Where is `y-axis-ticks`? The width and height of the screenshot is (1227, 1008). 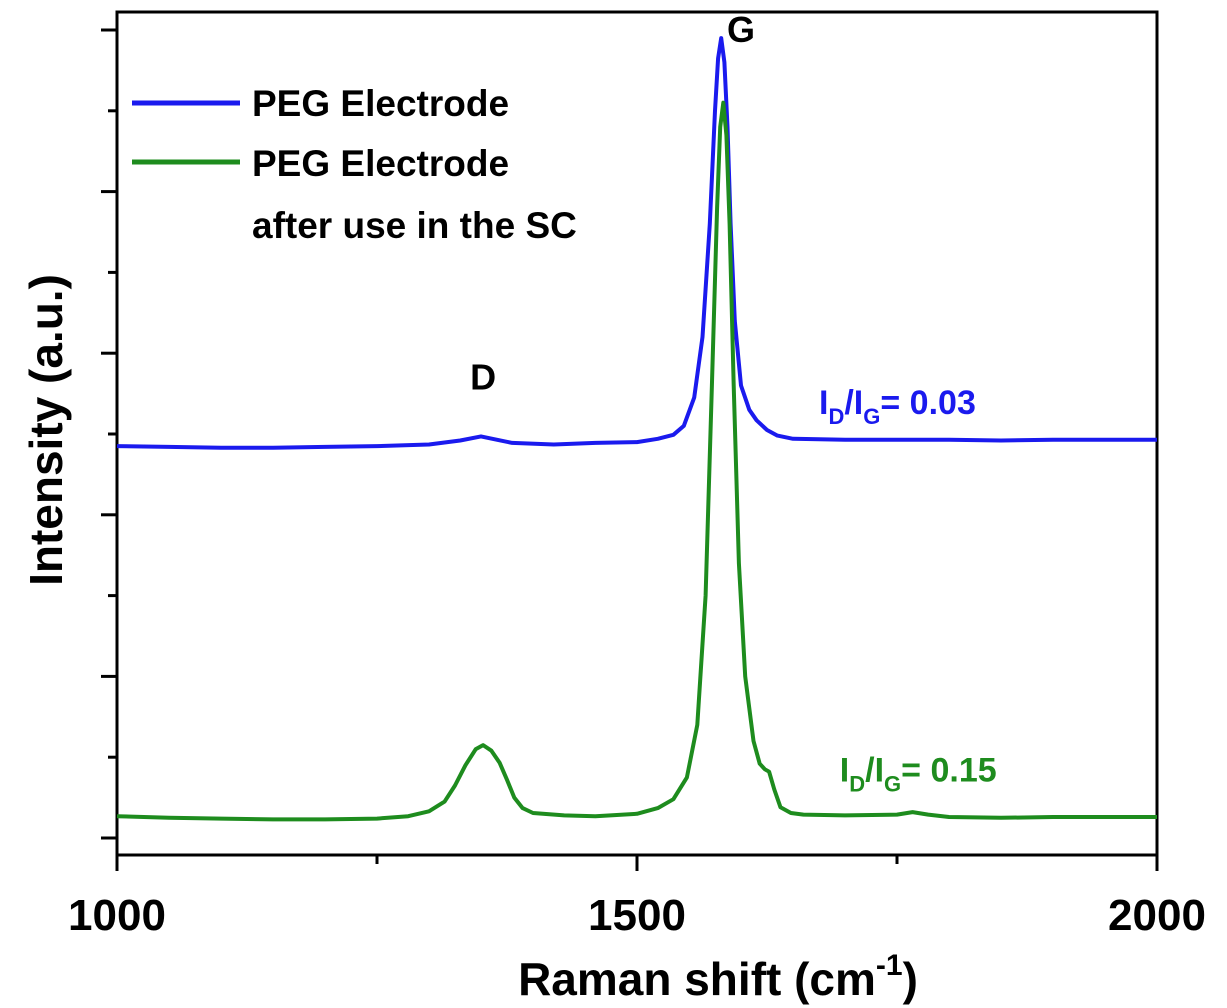
y-axis-ticks is located at coordinates (109, 434).